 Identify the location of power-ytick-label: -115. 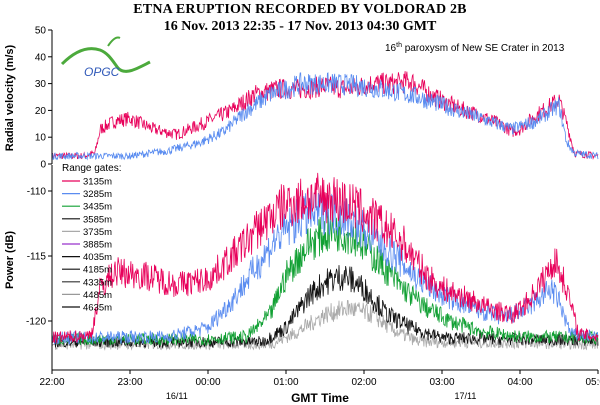
(37, 257).